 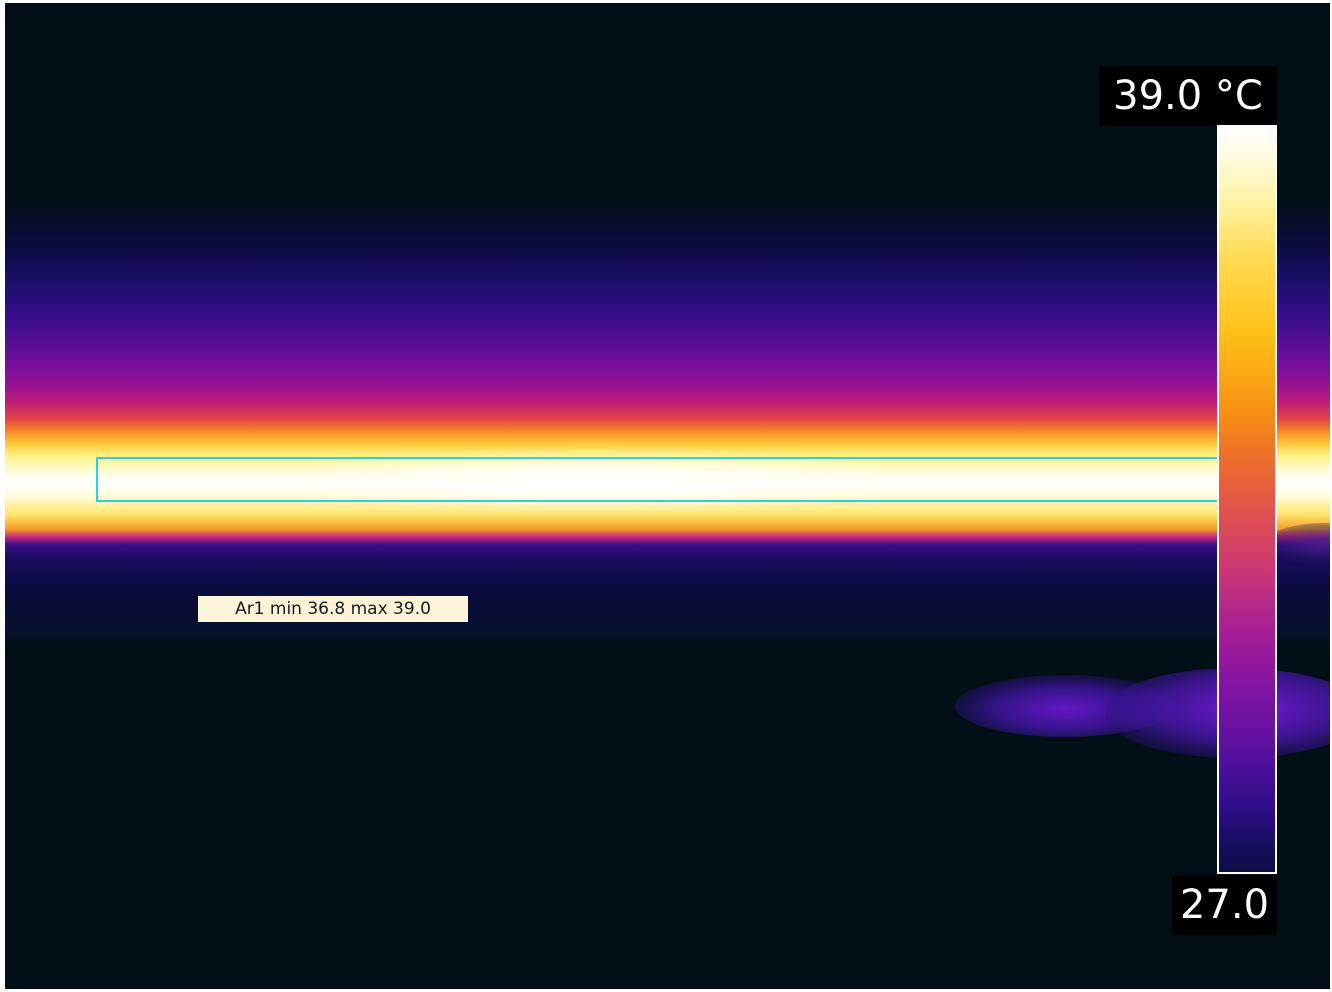 What do you see at coordinates (685, 479) in the screenshot?
I see `measurement-area-ar1` at bounding box center [685, 479].